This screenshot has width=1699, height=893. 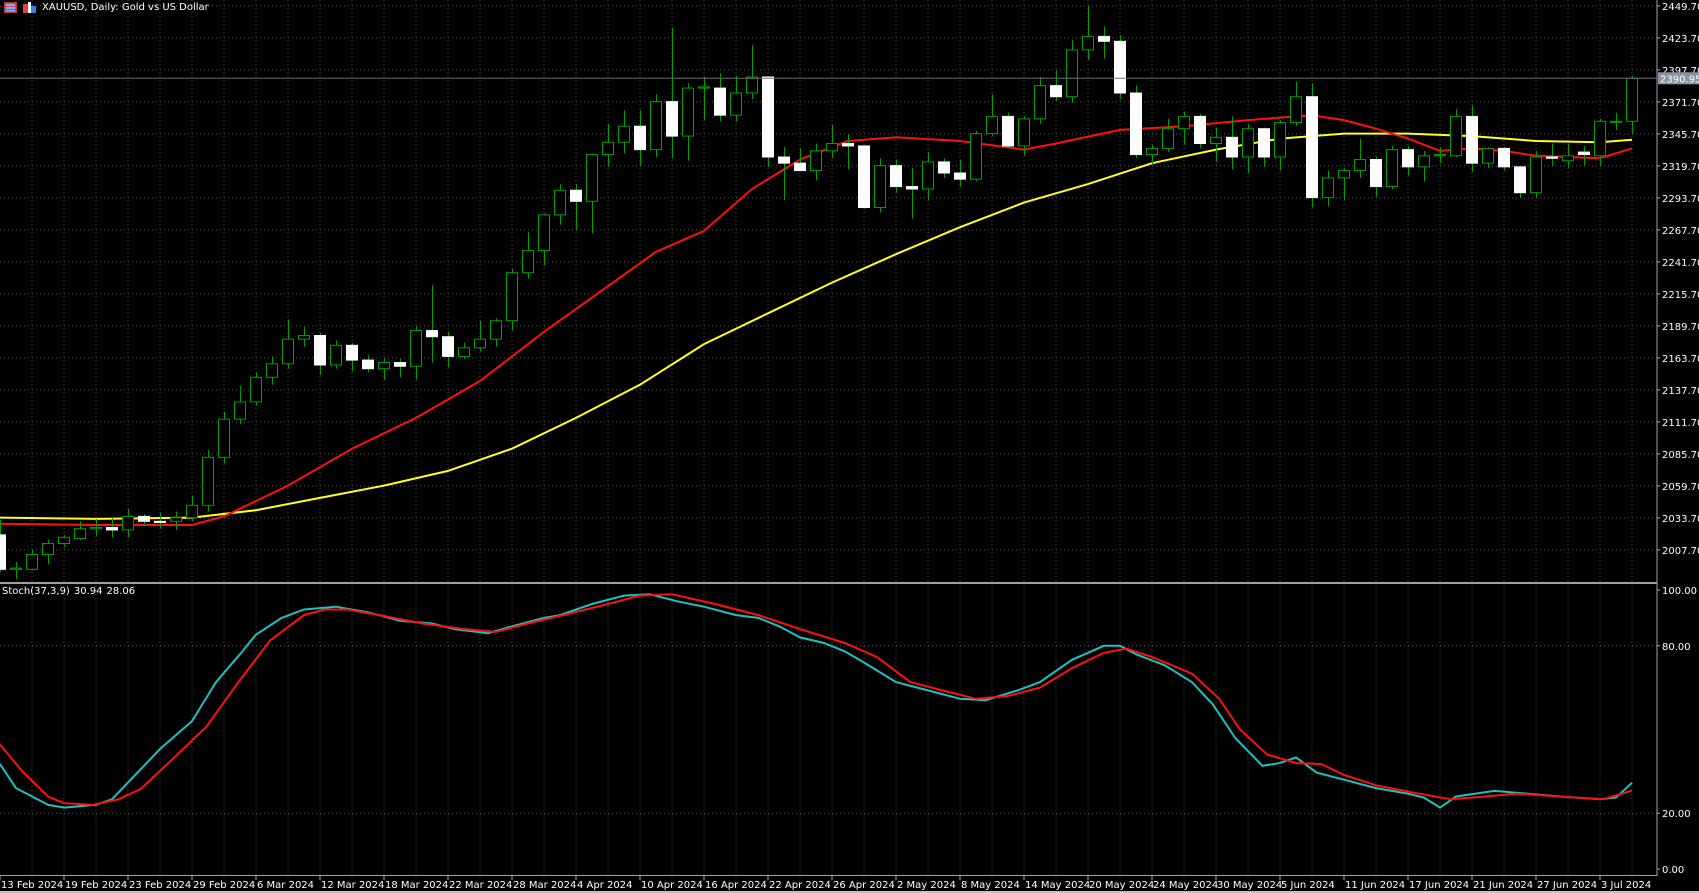 What do you see at coordinates (1185, 885) in the screenshot?
I see `date-axis-label: 24 May 2024` at bounding box center [1185, 885].